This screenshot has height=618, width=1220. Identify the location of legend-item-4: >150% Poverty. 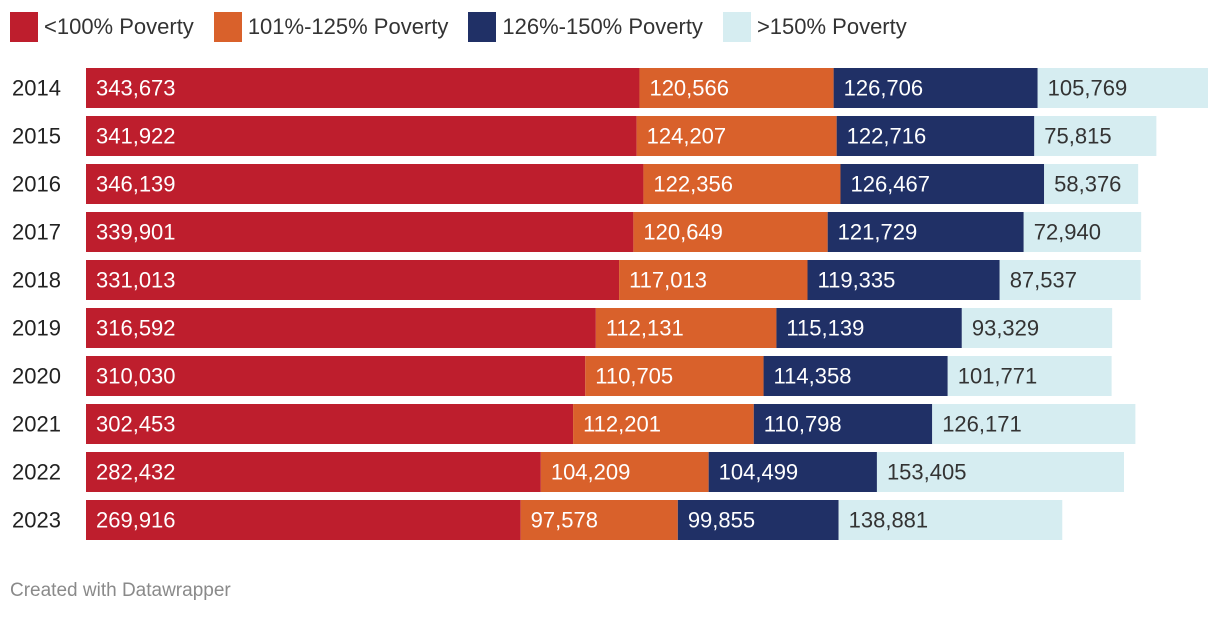
(814, 27).